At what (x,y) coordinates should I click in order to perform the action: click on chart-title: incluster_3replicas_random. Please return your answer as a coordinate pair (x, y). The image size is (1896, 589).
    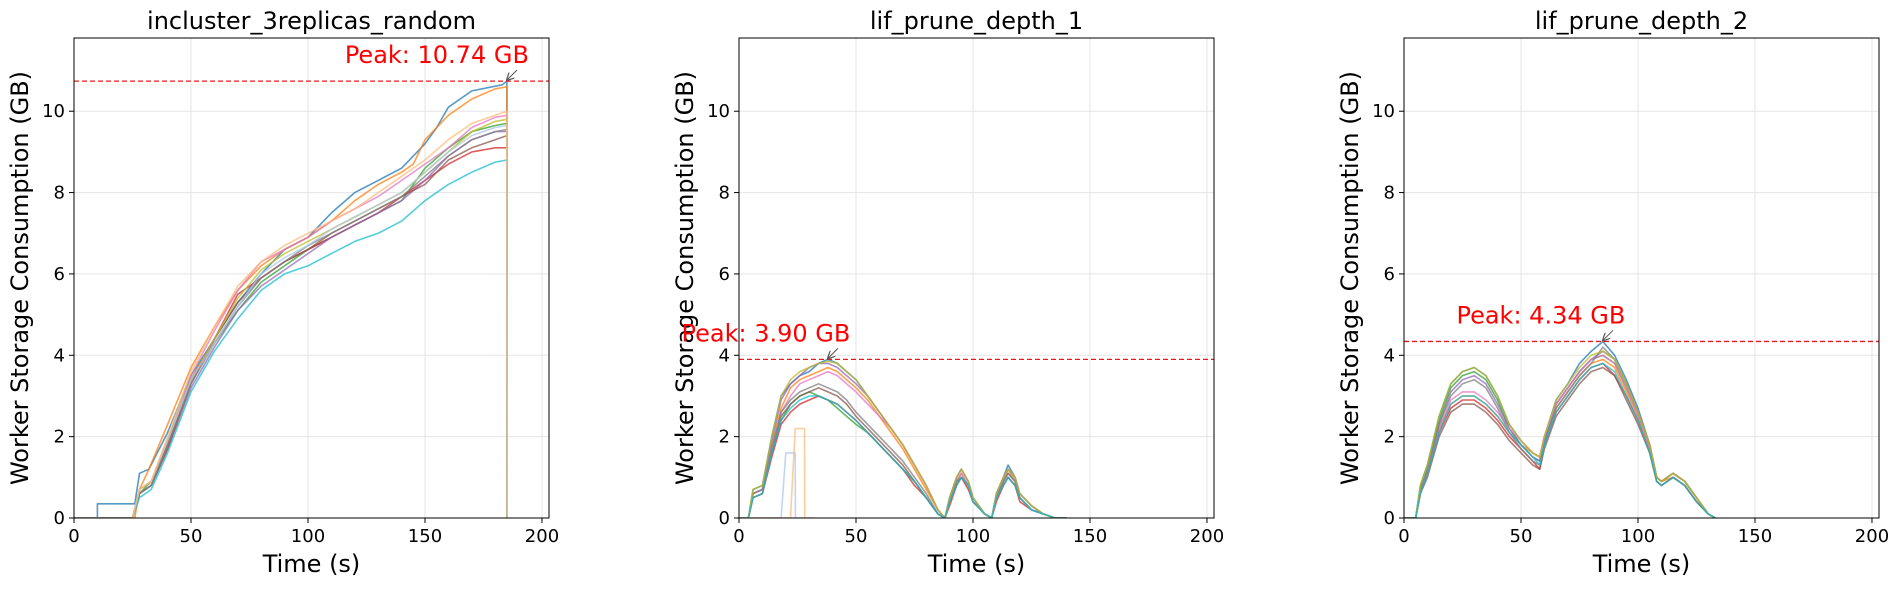
    Looking at the image, I should click on (311, 21).